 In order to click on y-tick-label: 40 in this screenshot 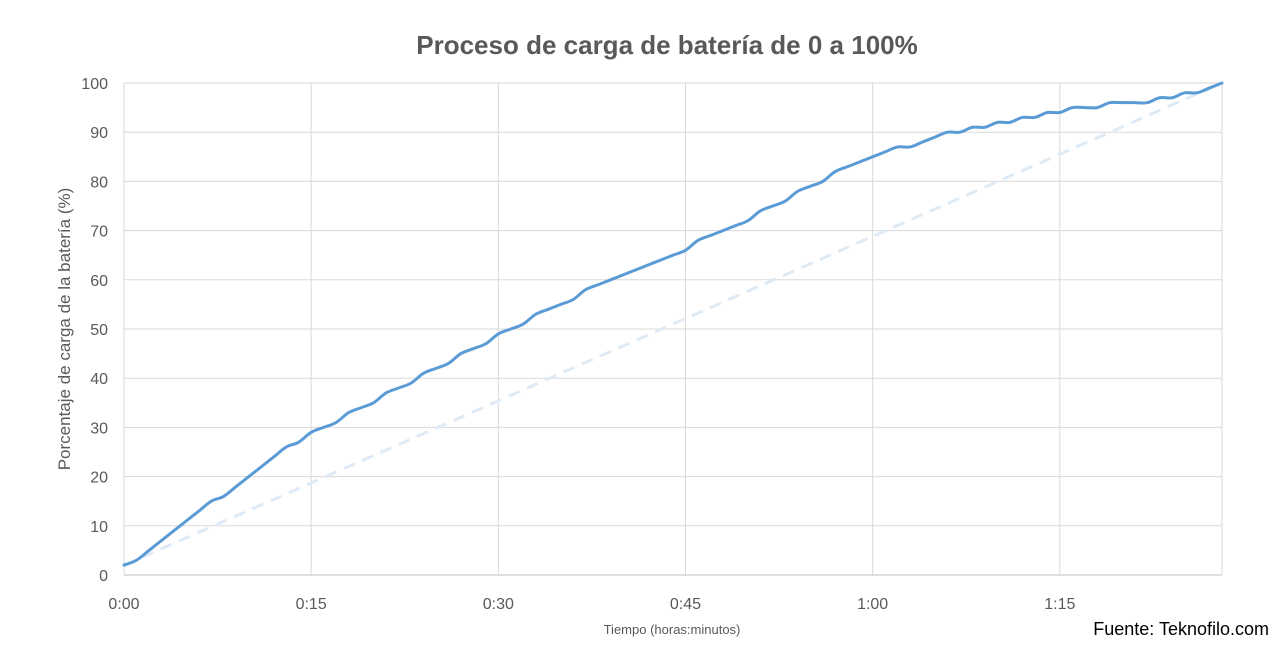, I will do `click(99, 379)`.